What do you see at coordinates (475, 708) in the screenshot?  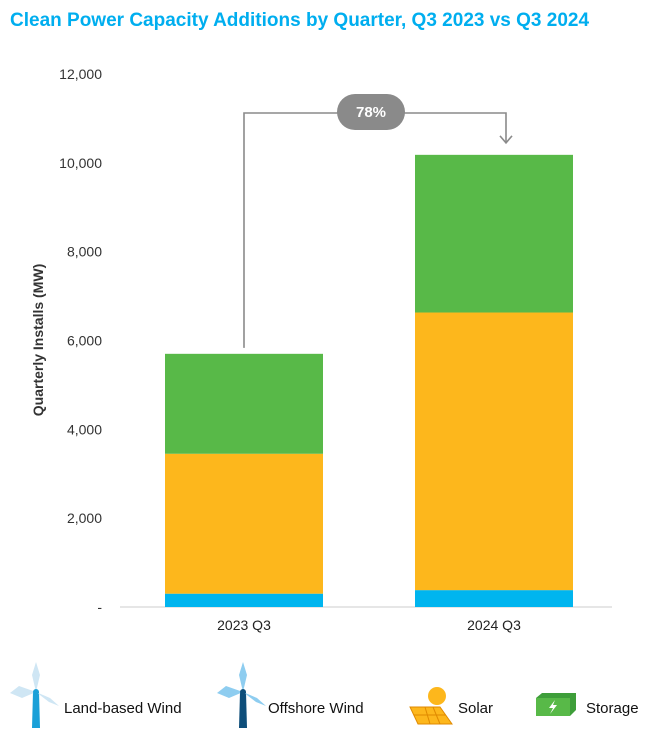 I see `legend-label: Solar` at bounding box center [475, 708].